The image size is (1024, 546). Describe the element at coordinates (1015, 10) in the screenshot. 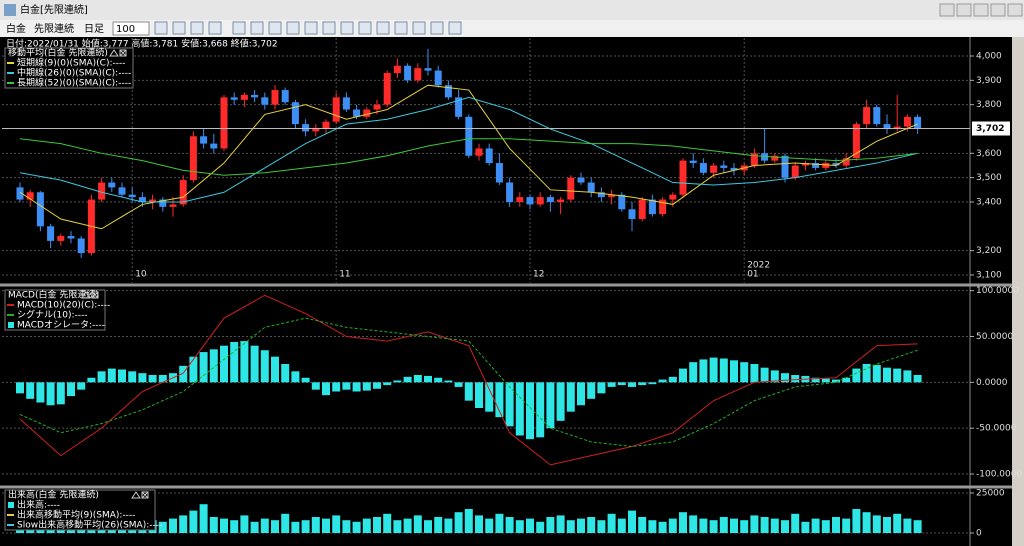

I see `close-button` at that location.